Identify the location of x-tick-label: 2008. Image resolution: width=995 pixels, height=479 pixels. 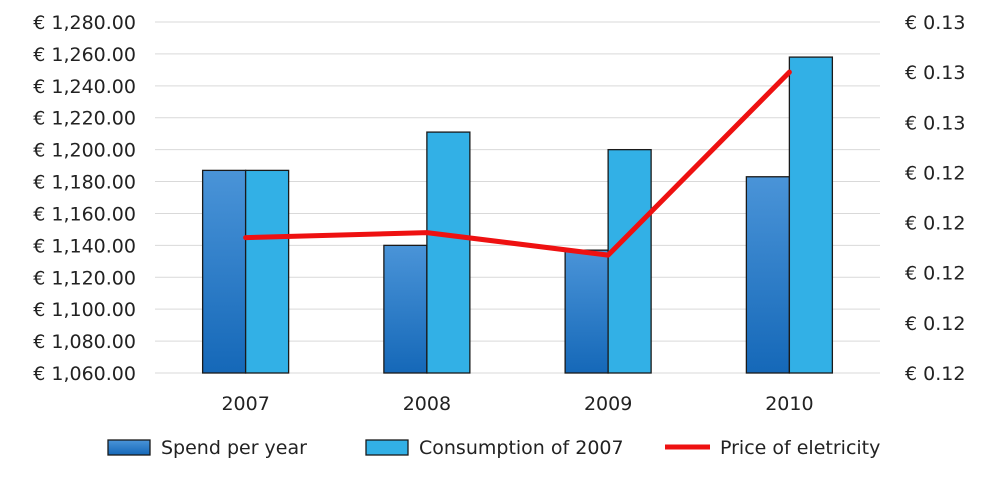
(427, 404).